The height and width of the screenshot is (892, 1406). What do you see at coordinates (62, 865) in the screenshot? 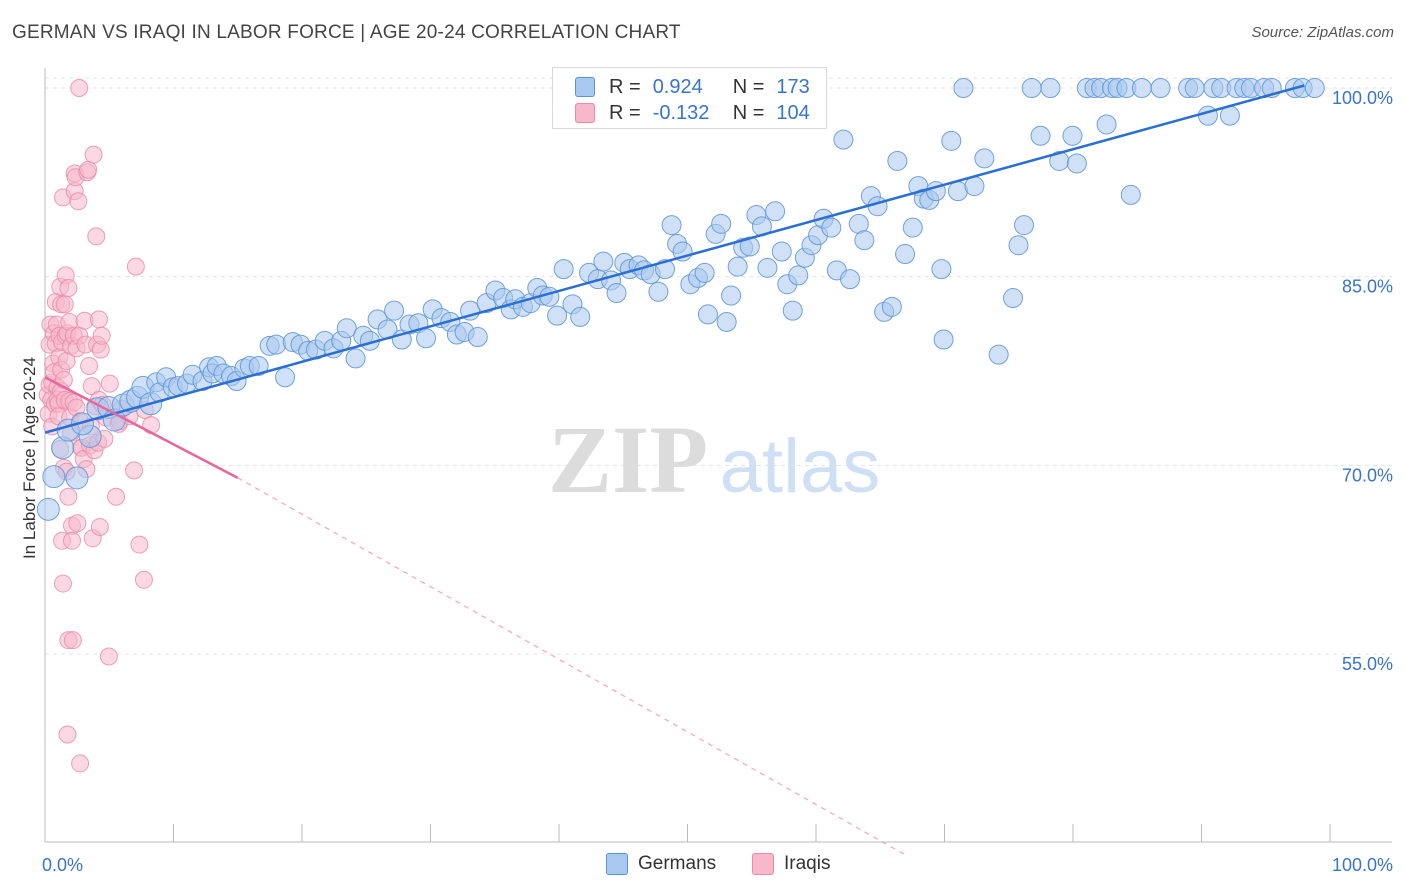
I see `x-tick-label-min: 0.0%` at bounding box center [62, 865].